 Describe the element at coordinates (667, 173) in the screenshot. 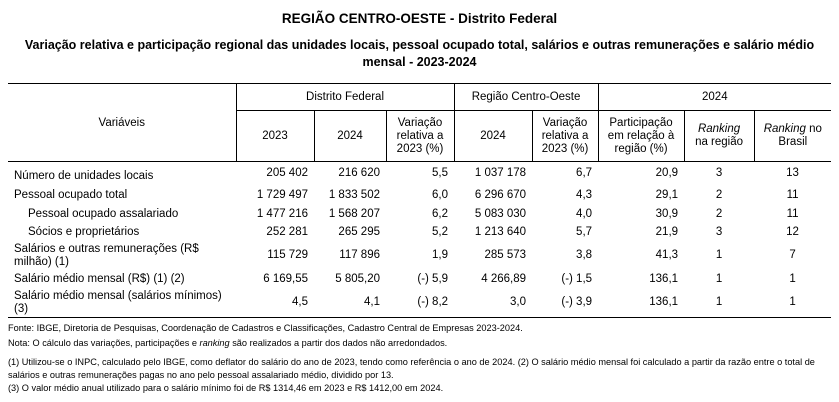

I see `cell-participacao: 20,9` at that location.